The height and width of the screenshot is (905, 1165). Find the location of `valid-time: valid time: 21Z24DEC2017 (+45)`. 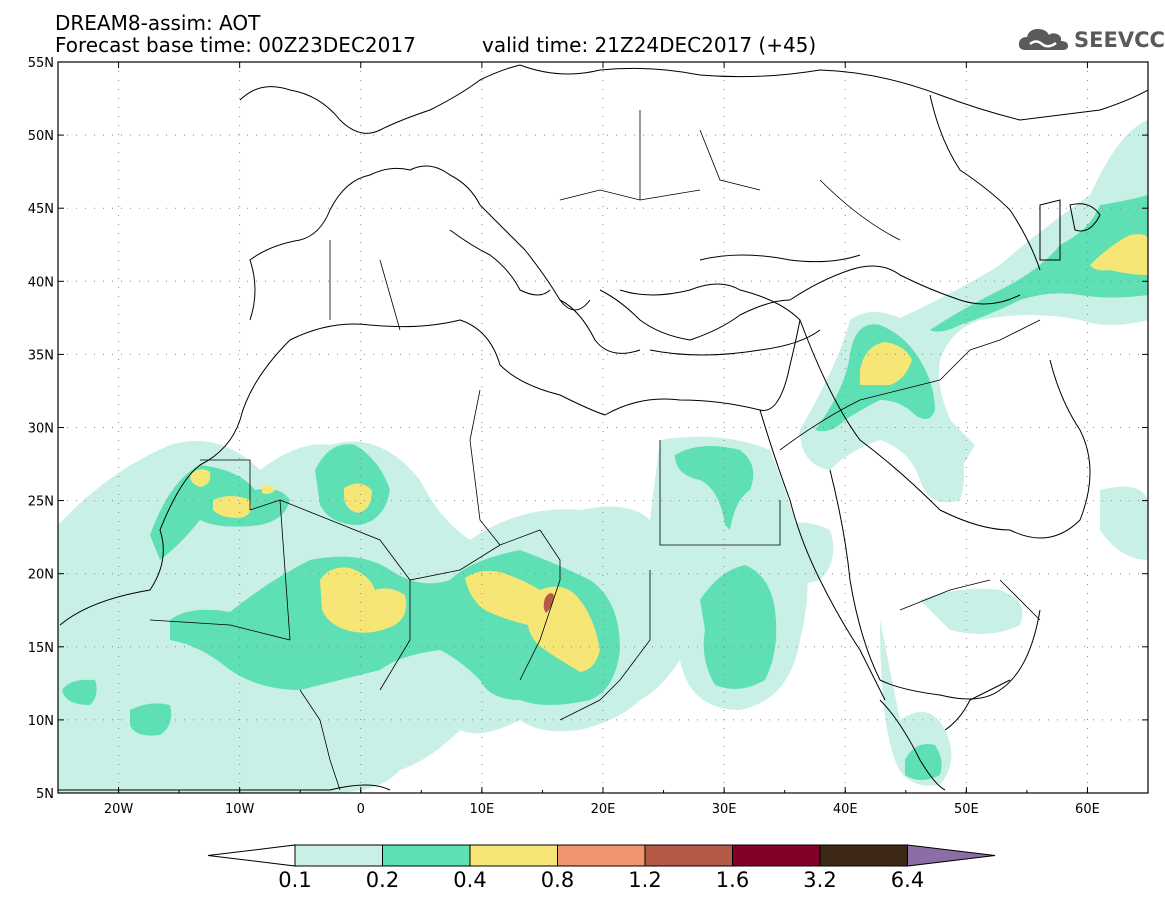

valid-time: valid time: 21Z24DEC2017 (+45) is located at coordinates (649, 45).